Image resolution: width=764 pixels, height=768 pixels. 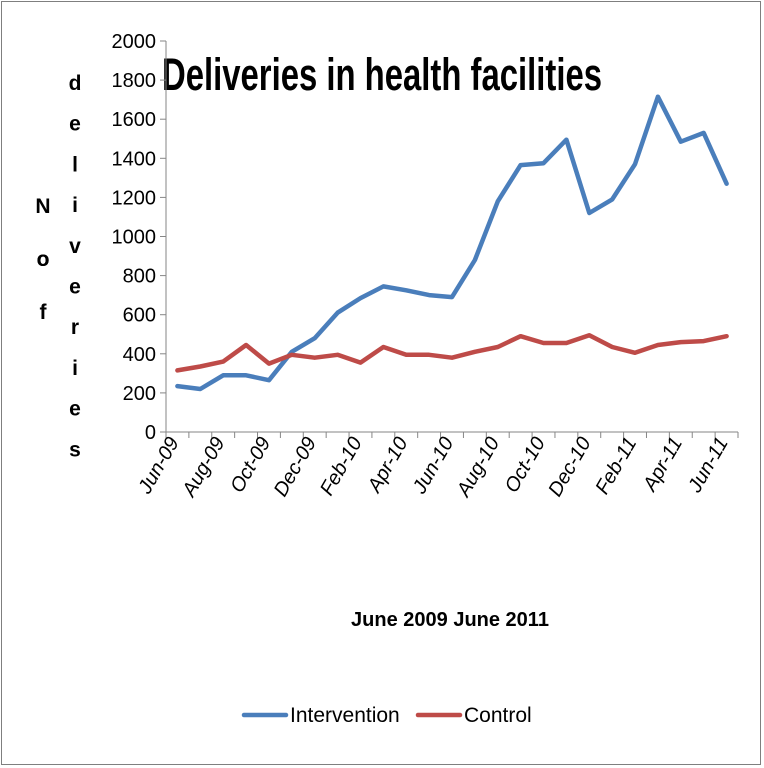 What do you see at coordinates (134, 42) in the screenshot?
I see `y-tick-label: 2000` at bounding box center [134, 42].